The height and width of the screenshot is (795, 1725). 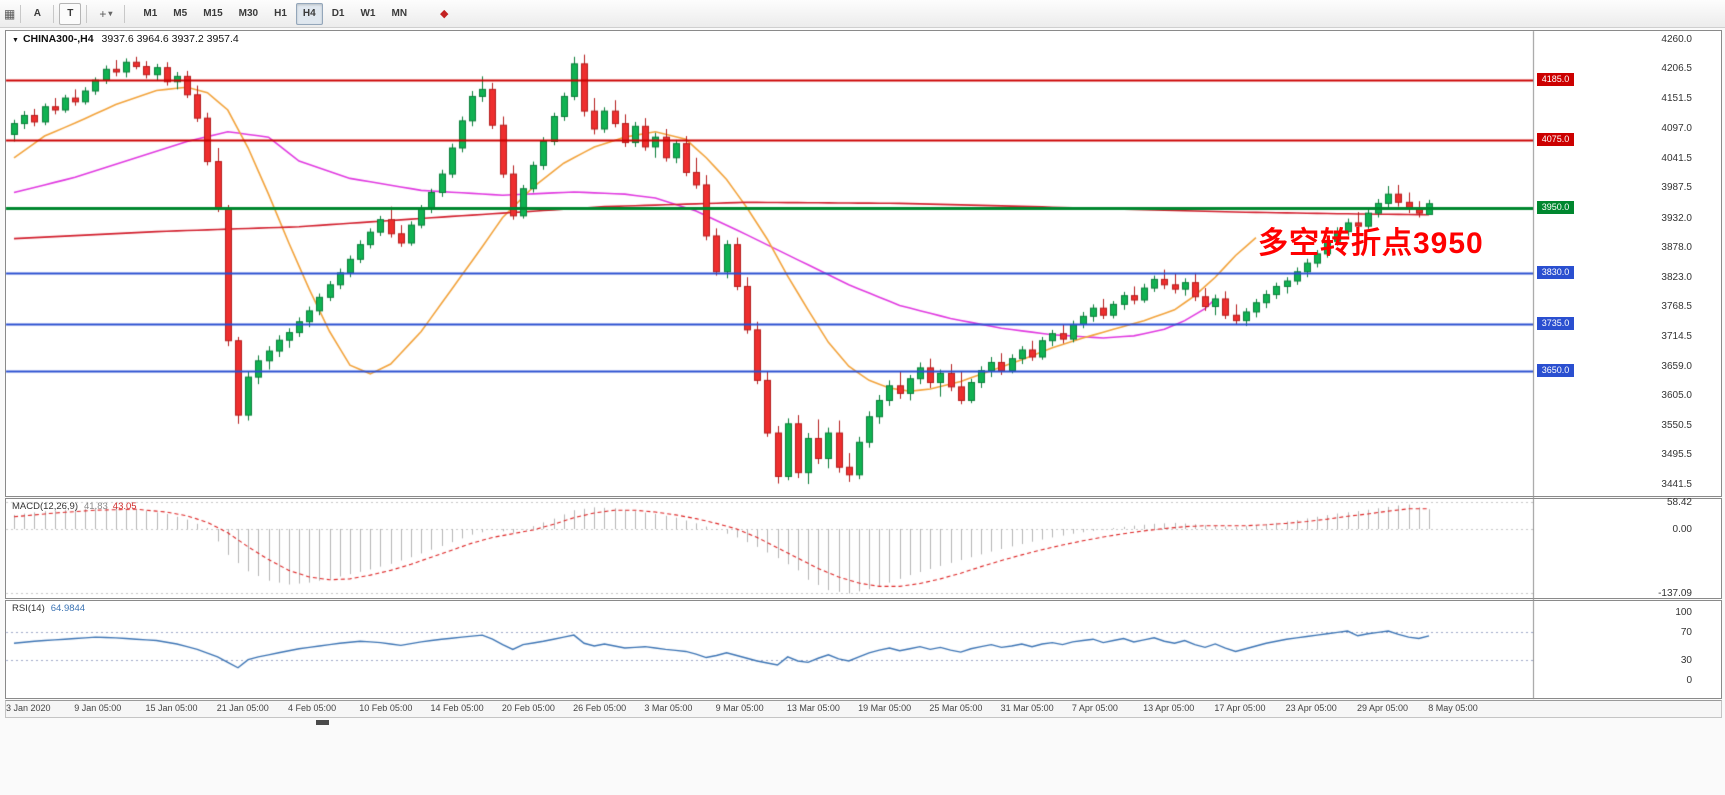 I want to click on price-axis-label: 3878.0, so click(x=1676, y=247).